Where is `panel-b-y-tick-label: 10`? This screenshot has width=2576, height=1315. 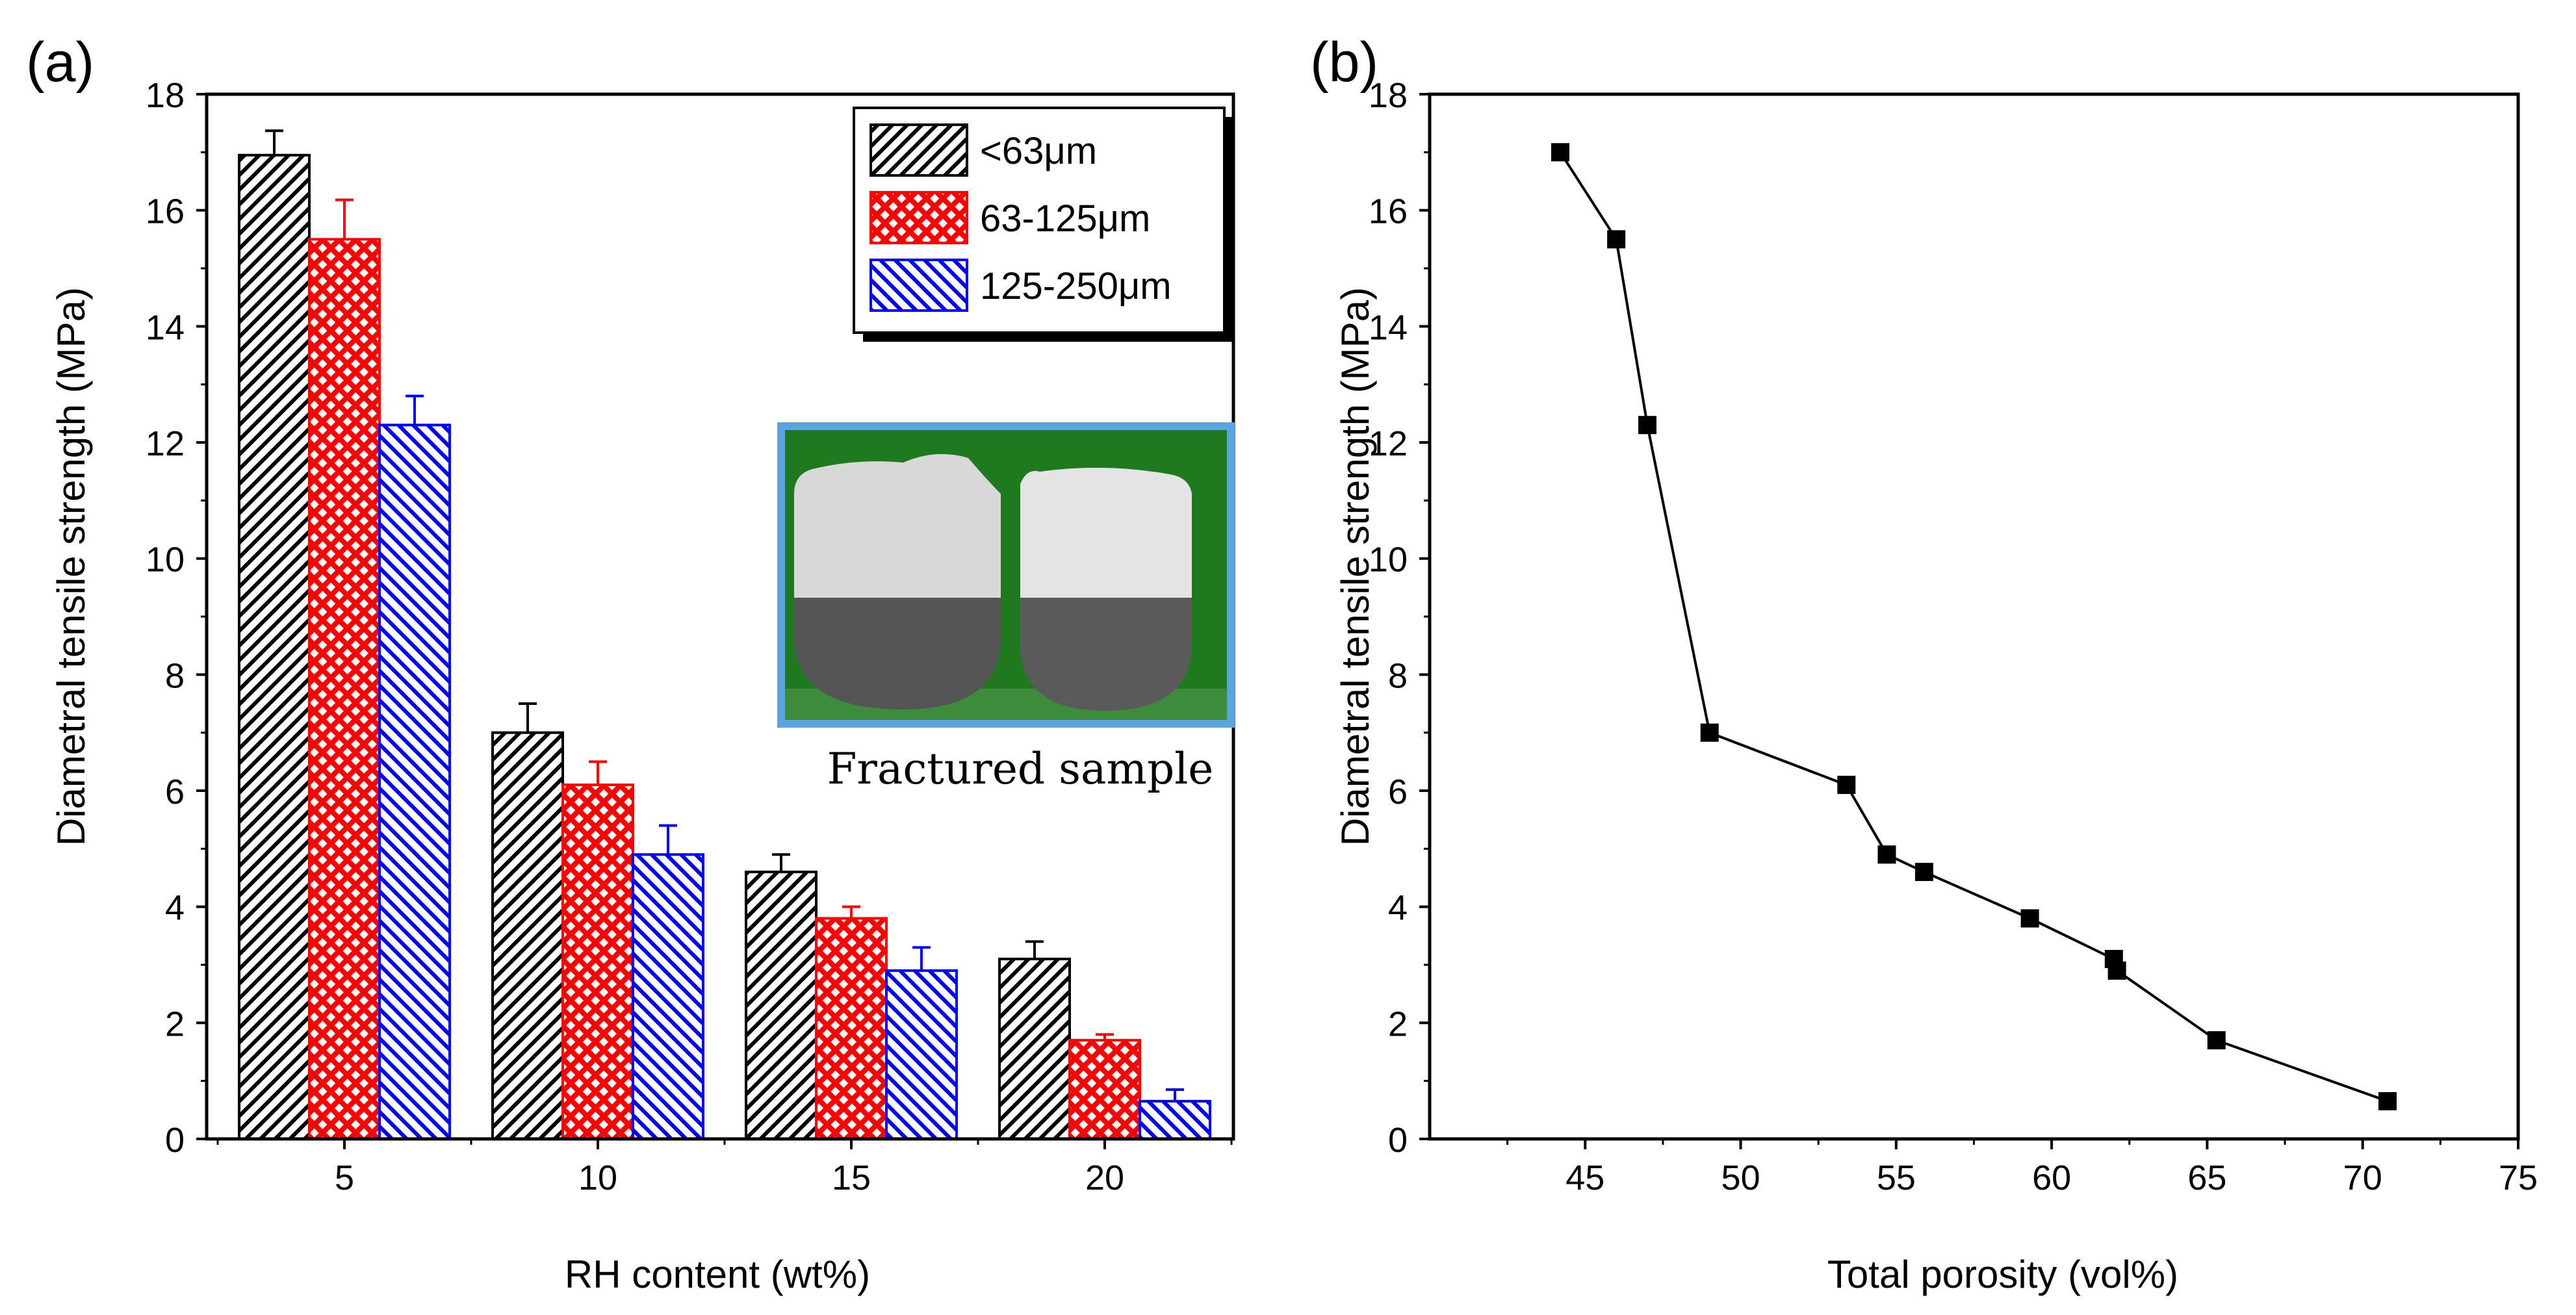
panel-b-y-tick-label: 10 is located at coordinates (1389, 560).